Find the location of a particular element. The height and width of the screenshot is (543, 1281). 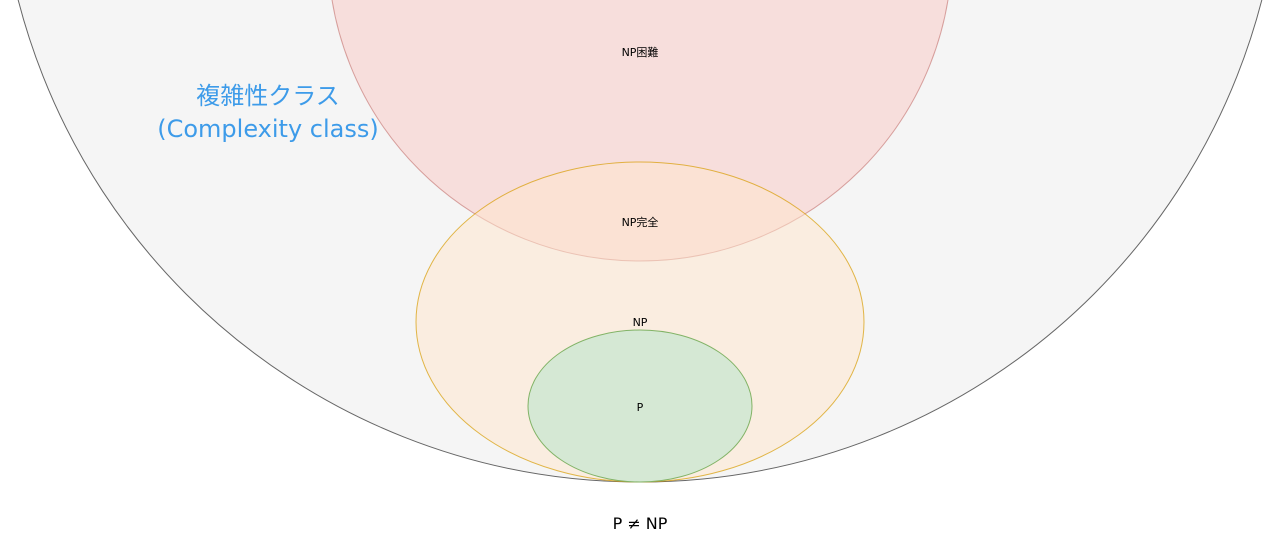

np-label: NP is located at coordinates (640, 322).